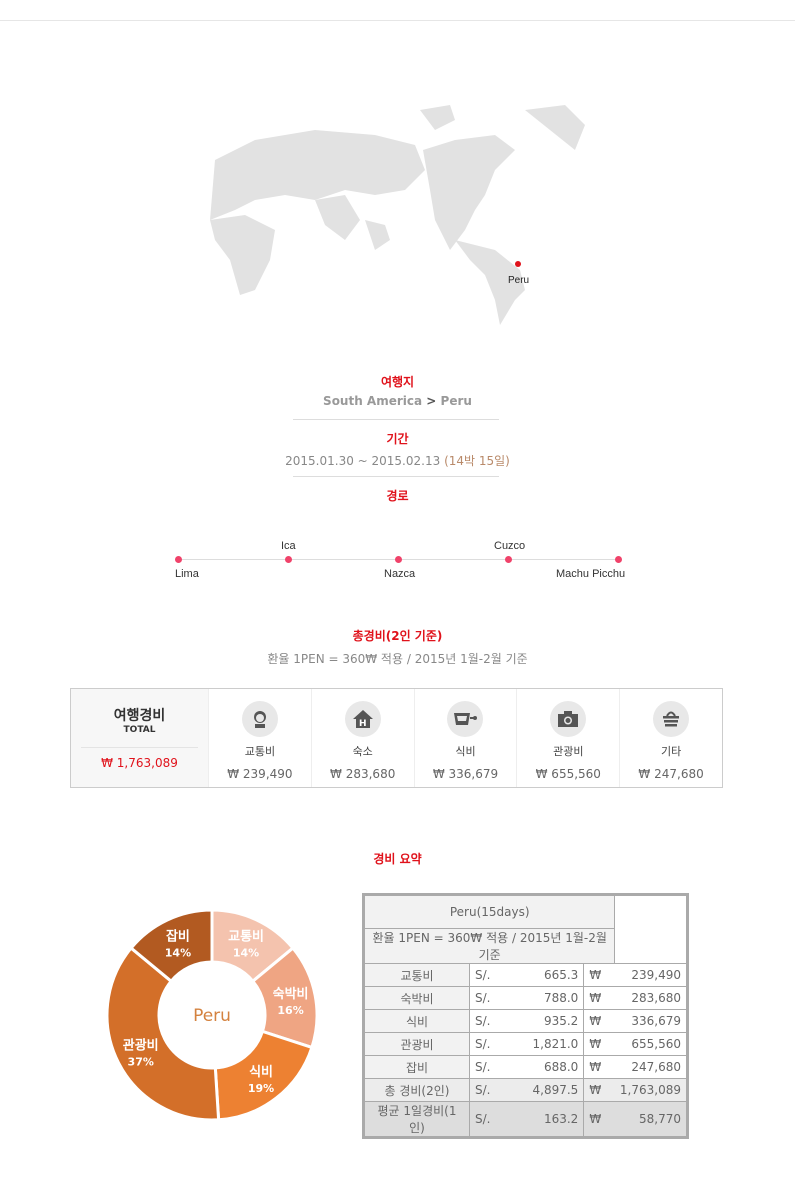 This screenshot has height=1185, width=795. What do you see at coordinates (139, 716) in the screenshot?
I see `total-title: 여행경비` at bounding box center [139, 716].